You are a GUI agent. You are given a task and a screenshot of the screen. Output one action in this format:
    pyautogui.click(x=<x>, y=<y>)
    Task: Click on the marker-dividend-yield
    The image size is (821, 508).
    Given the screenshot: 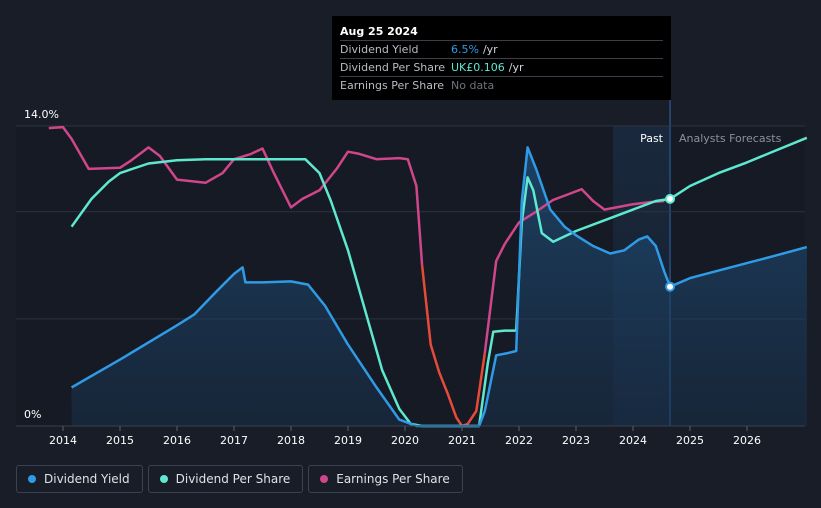 What is the action you would take?
    pyautogui.click(x=670, y=286)
    